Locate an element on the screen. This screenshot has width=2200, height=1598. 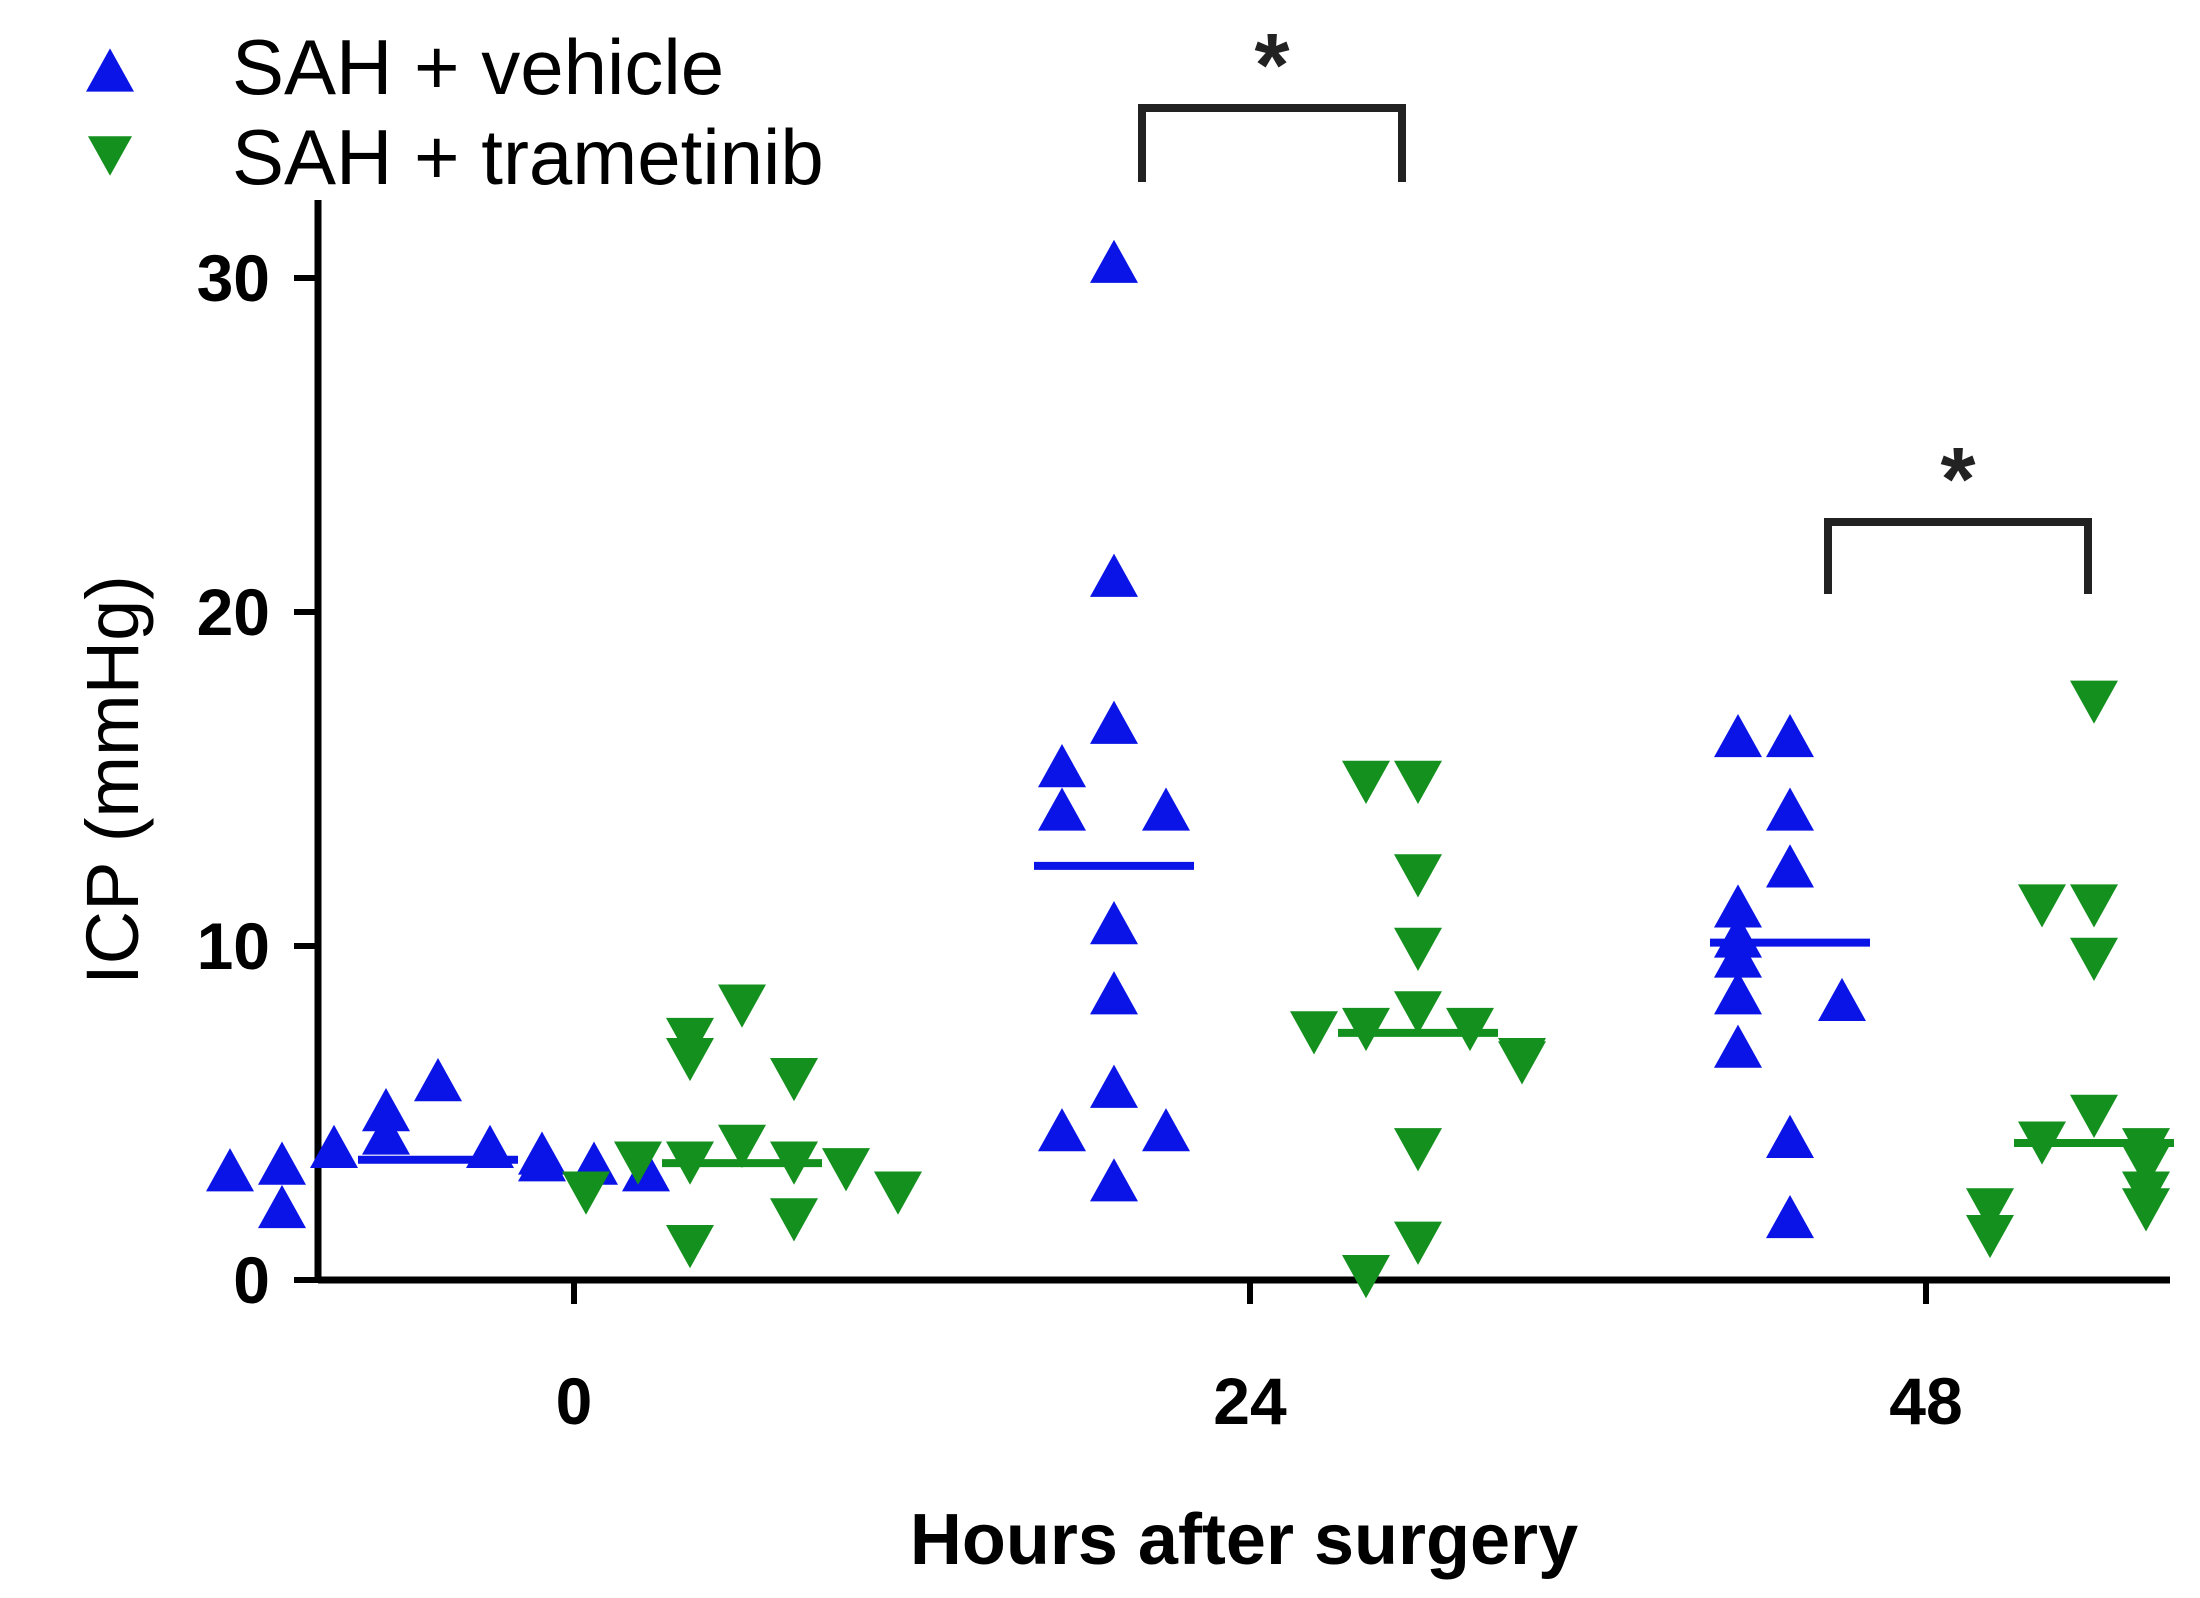
y-tick-label-20: 20 is located at coordinates (233, 612).